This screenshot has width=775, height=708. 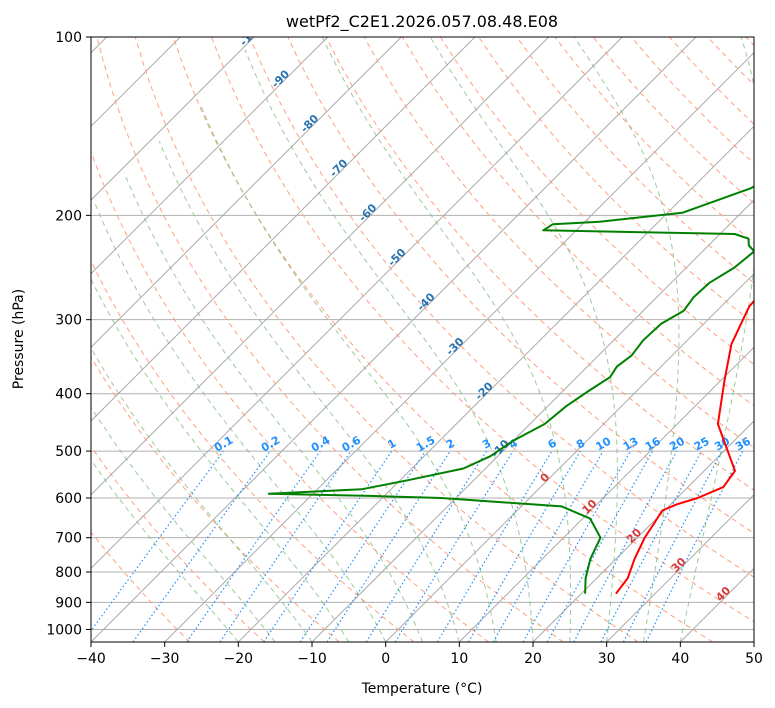 I want to click on isotherm-label: -50, so click(x=396, y=257).